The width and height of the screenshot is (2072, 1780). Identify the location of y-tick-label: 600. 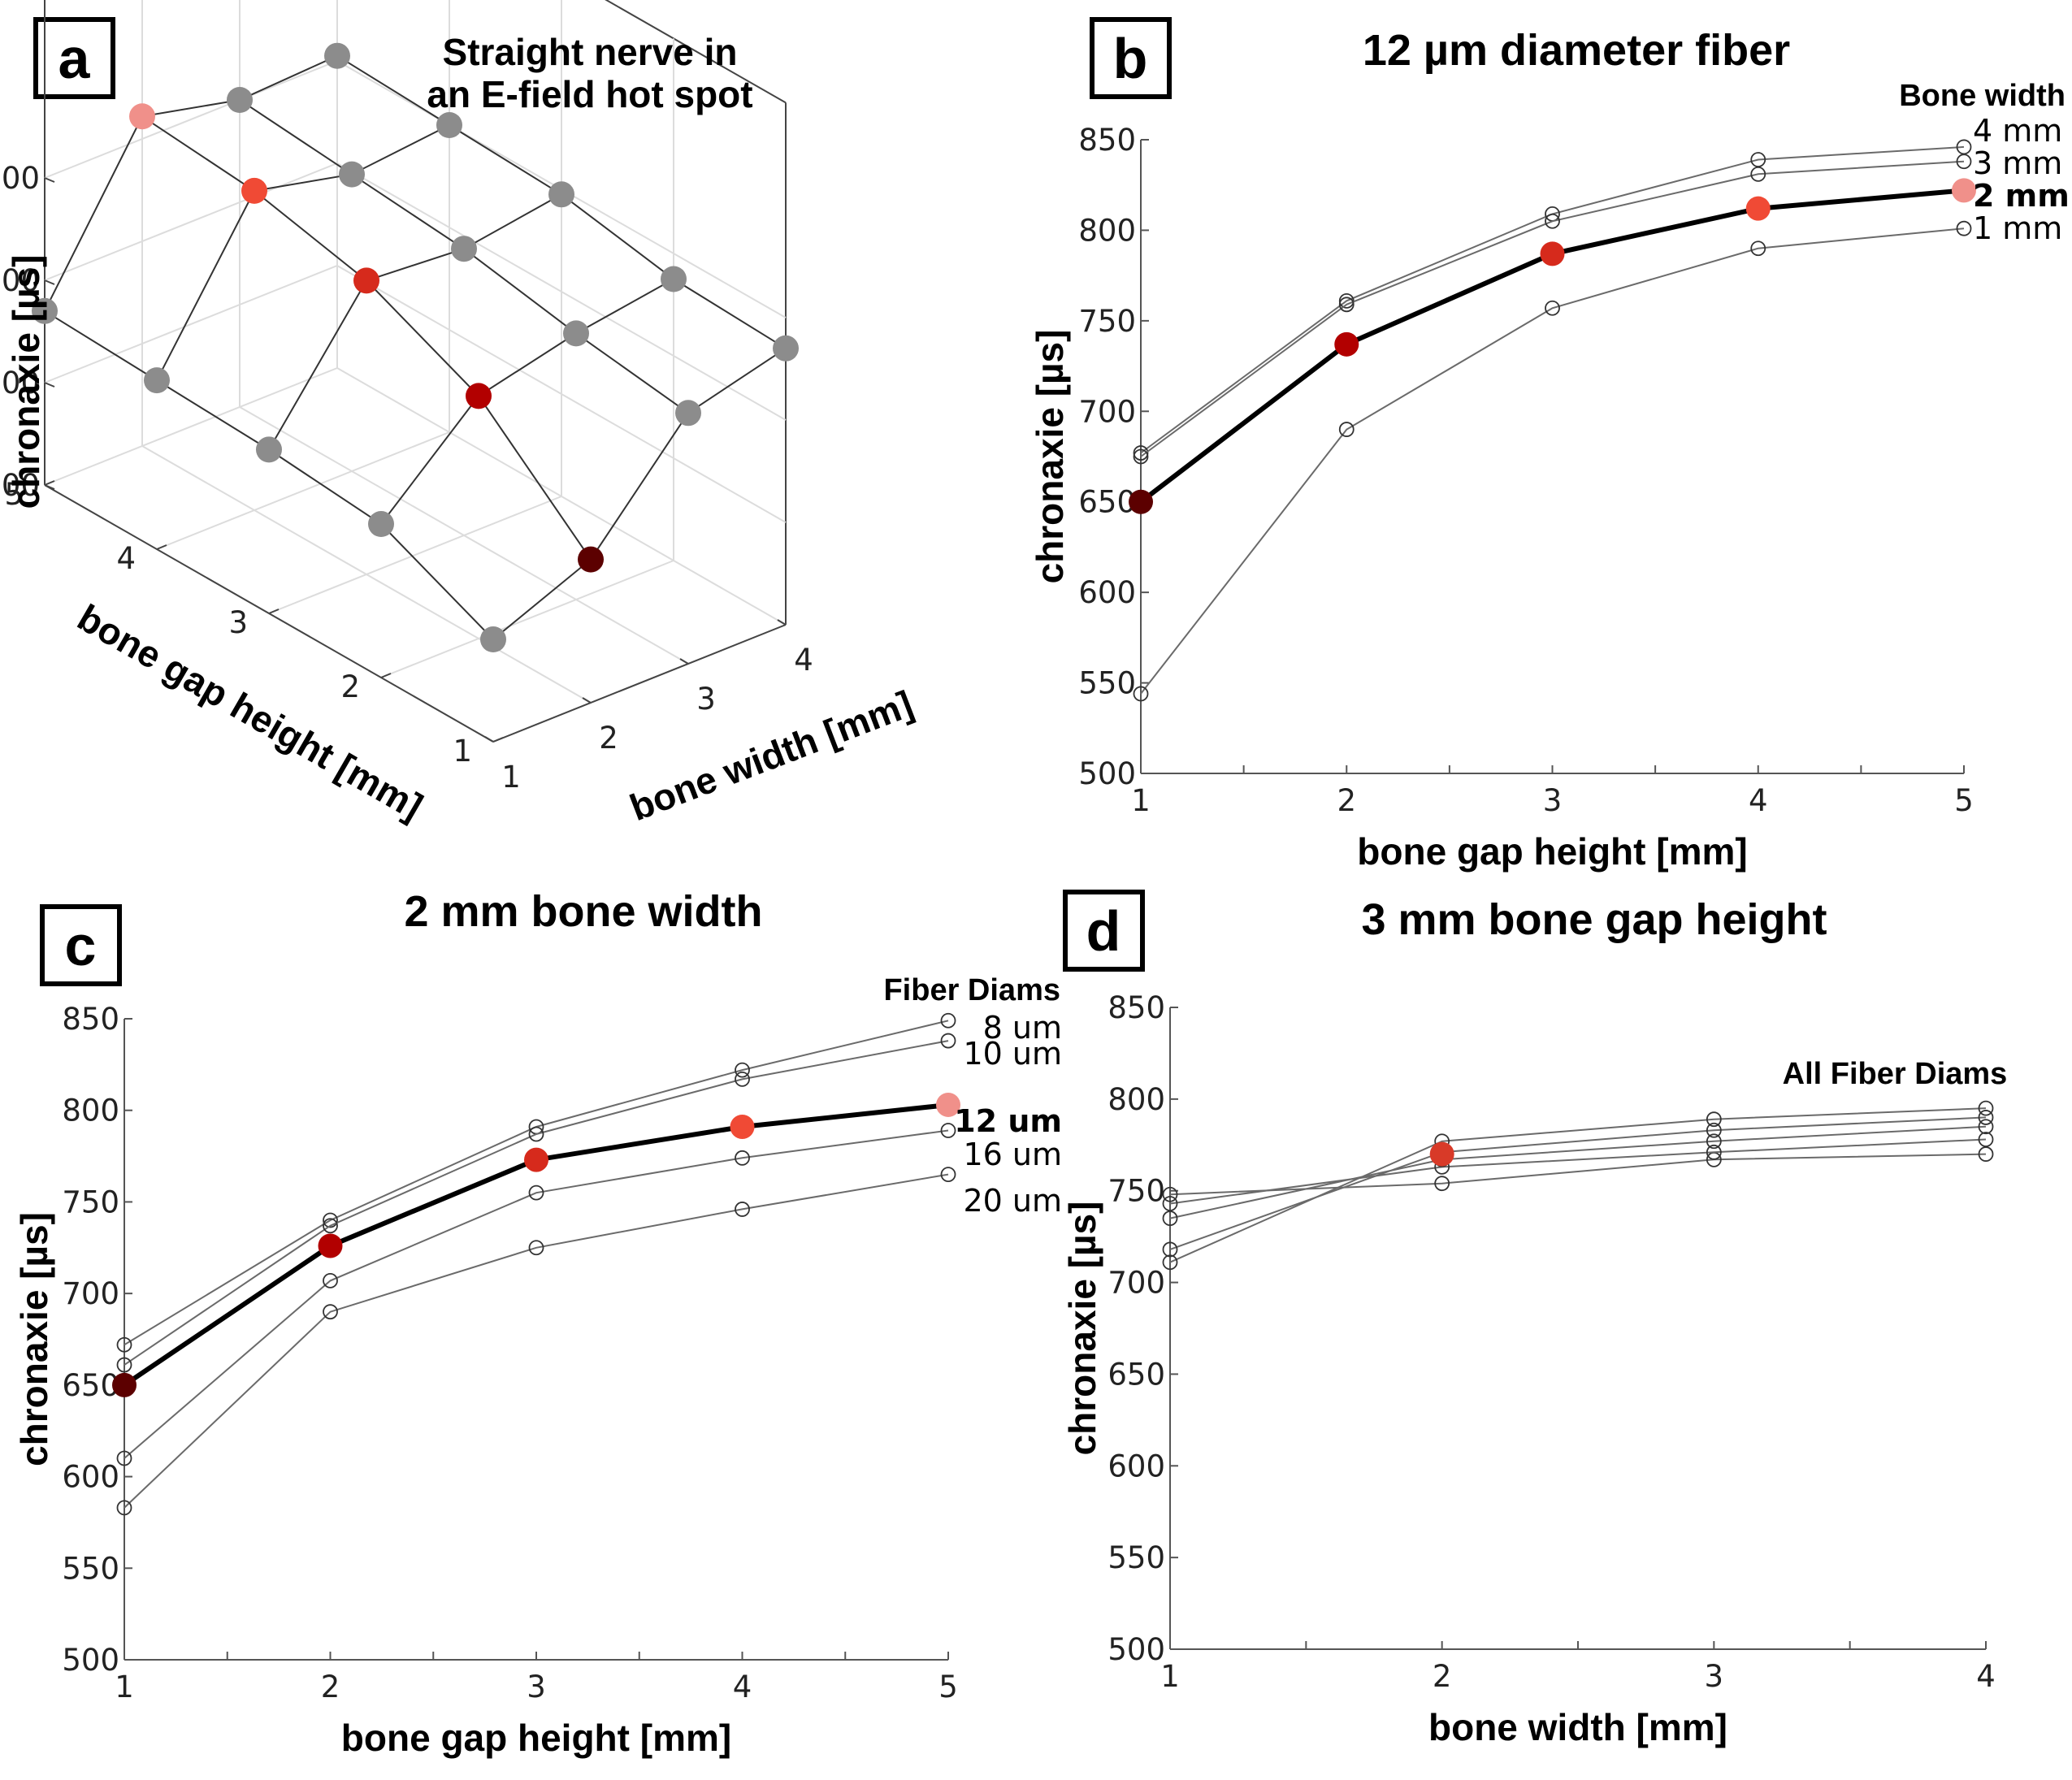
(90, 1477).